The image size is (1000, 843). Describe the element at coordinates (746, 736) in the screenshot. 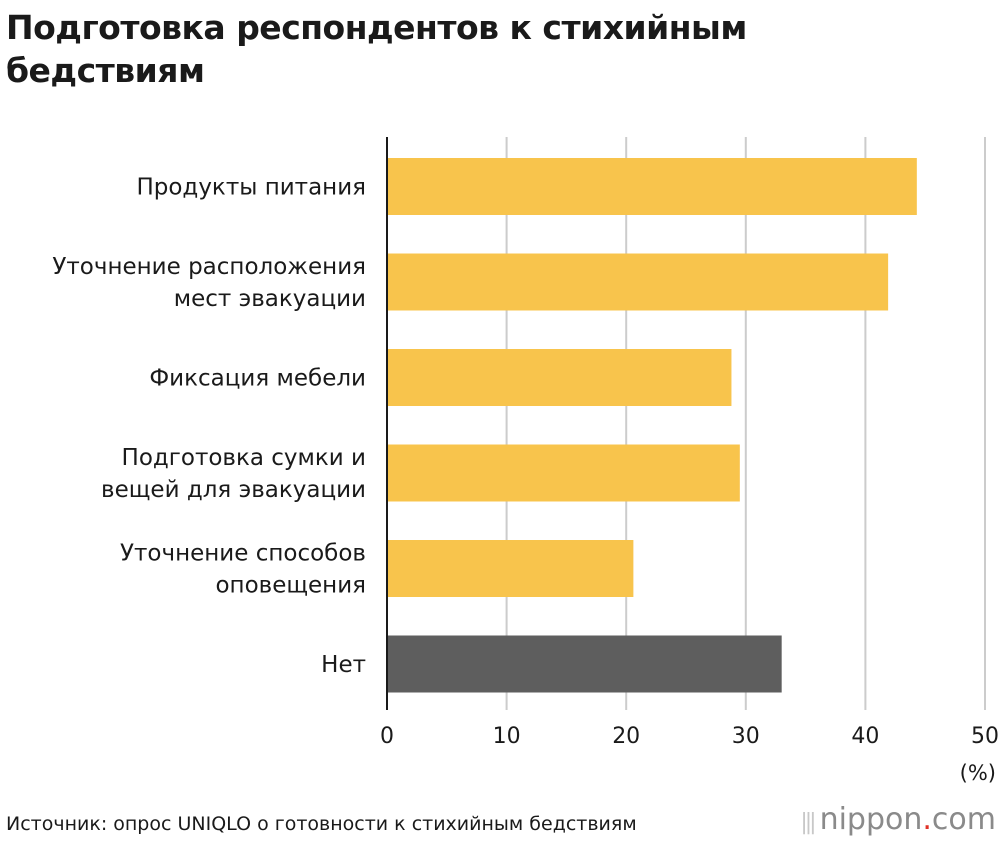

I see `x-tick-label: 30` at that location.